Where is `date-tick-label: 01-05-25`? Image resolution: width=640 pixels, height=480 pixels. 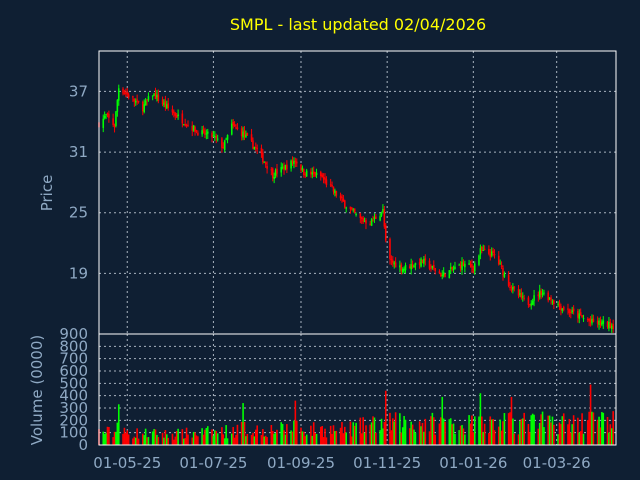
date-tick-label: 01-05-25 is located at coordinates (127, 463).